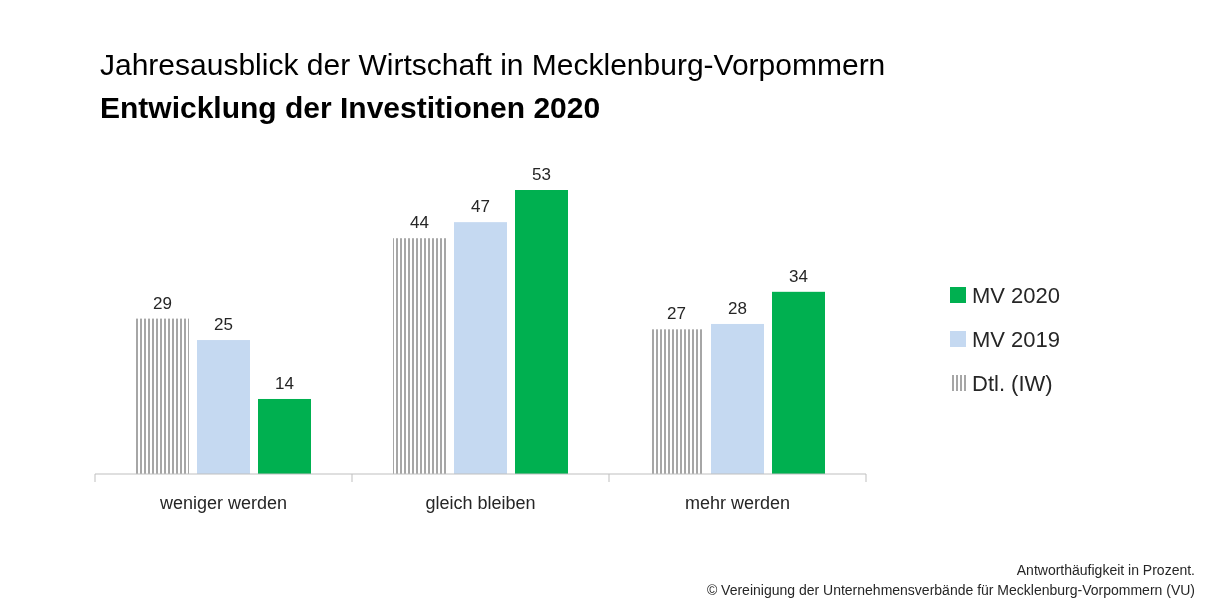 The image size is (1205, 605). Describe the element at coordinates (950, 590) in the screenshot. I see `text: © Vereinigung der Unternehmensverbände für Mecklenburg-Vorpommern (VU)` at that location.